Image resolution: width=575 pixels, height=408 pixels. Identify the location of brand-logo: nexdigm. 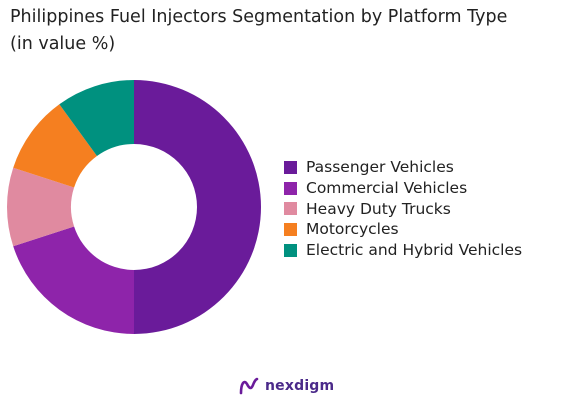
(286, 386).